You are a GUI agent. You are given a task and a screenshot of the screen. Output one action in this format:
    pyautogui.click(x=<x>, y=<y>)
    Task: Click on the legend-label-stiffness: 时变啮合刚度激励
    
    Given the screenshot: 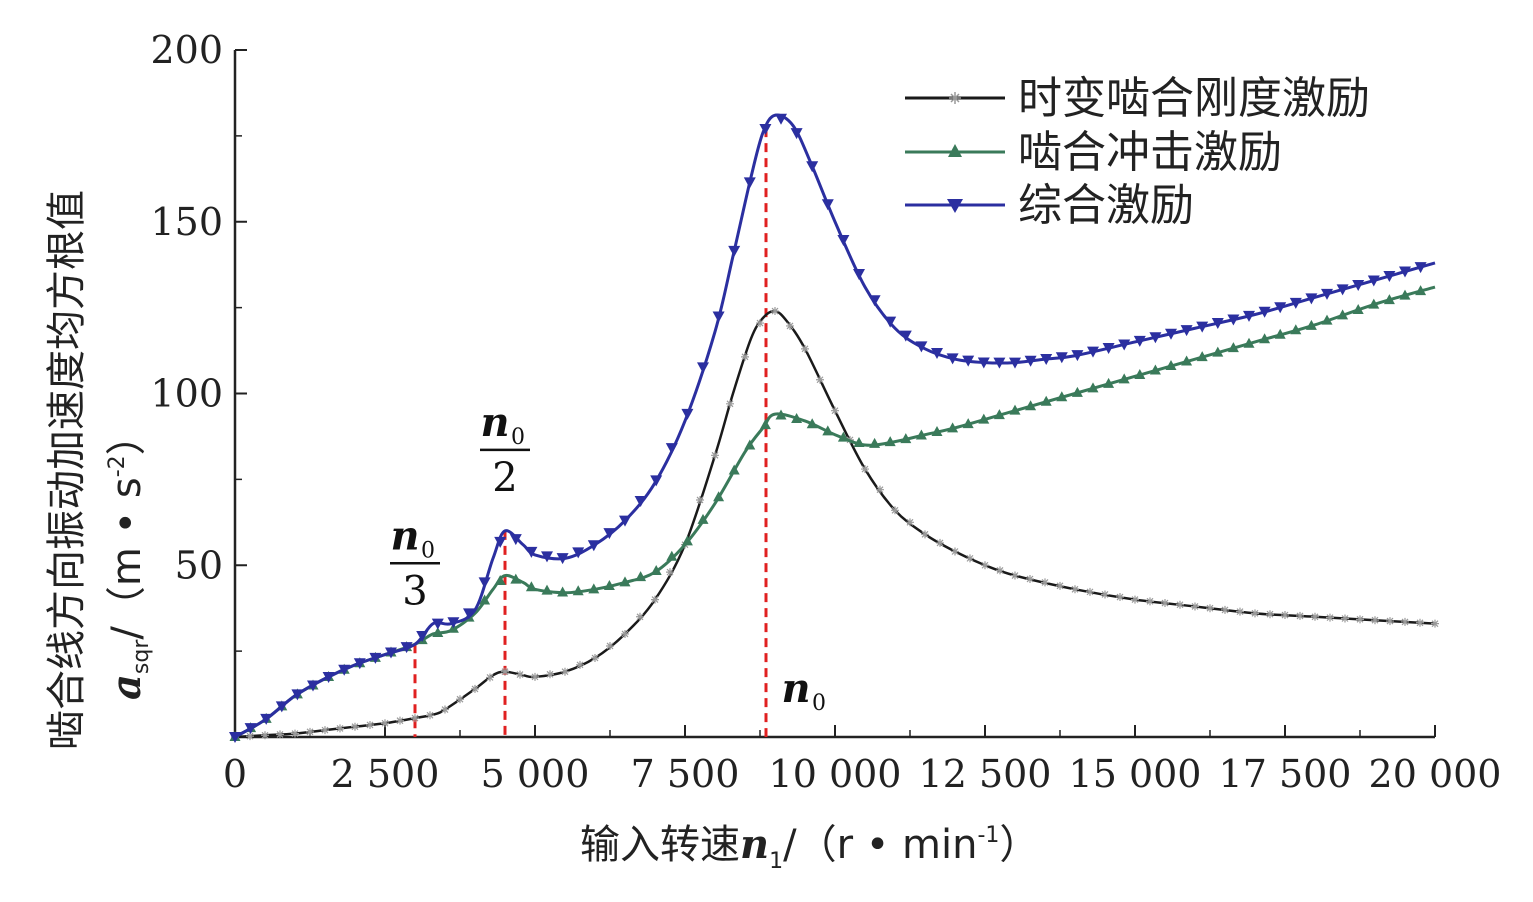 What is the action you would take?
    pyautogui.click(x=1194, y=98)
    